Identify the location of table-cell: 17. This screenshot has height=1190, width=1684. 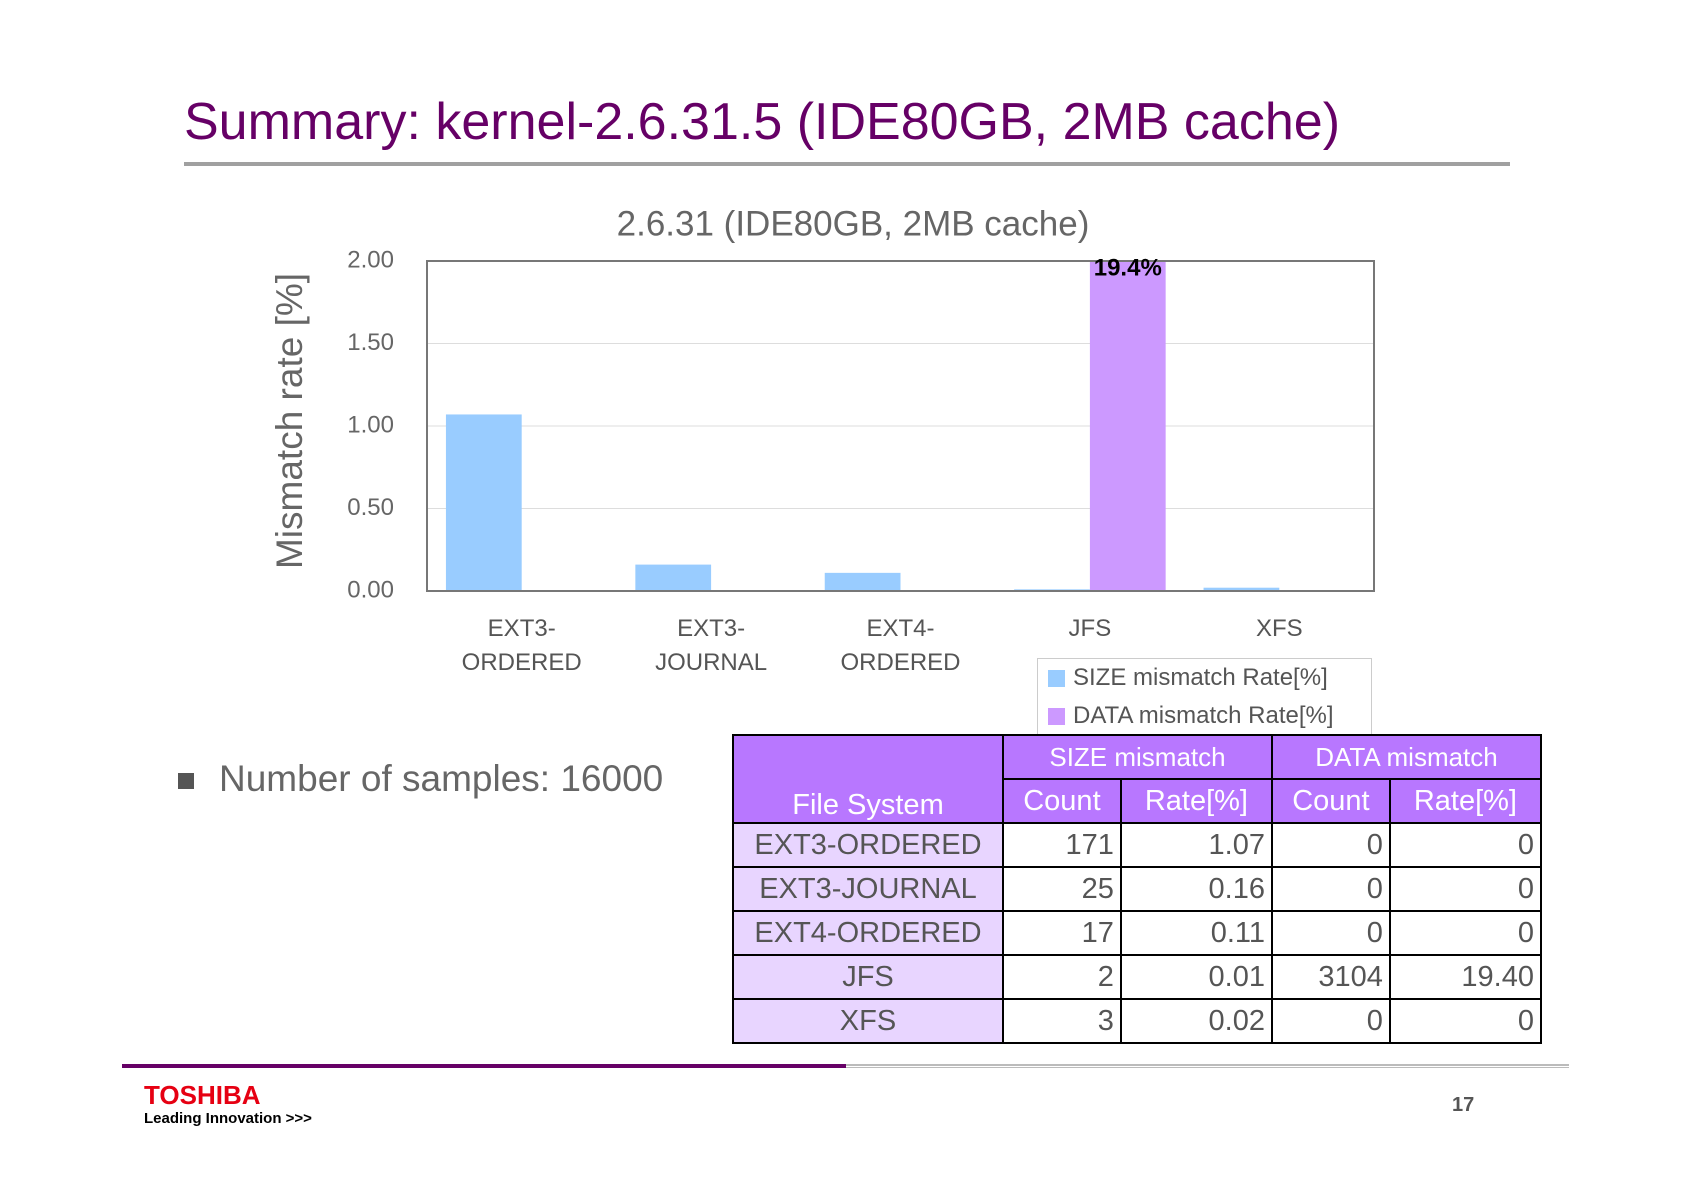
(1062, 933).